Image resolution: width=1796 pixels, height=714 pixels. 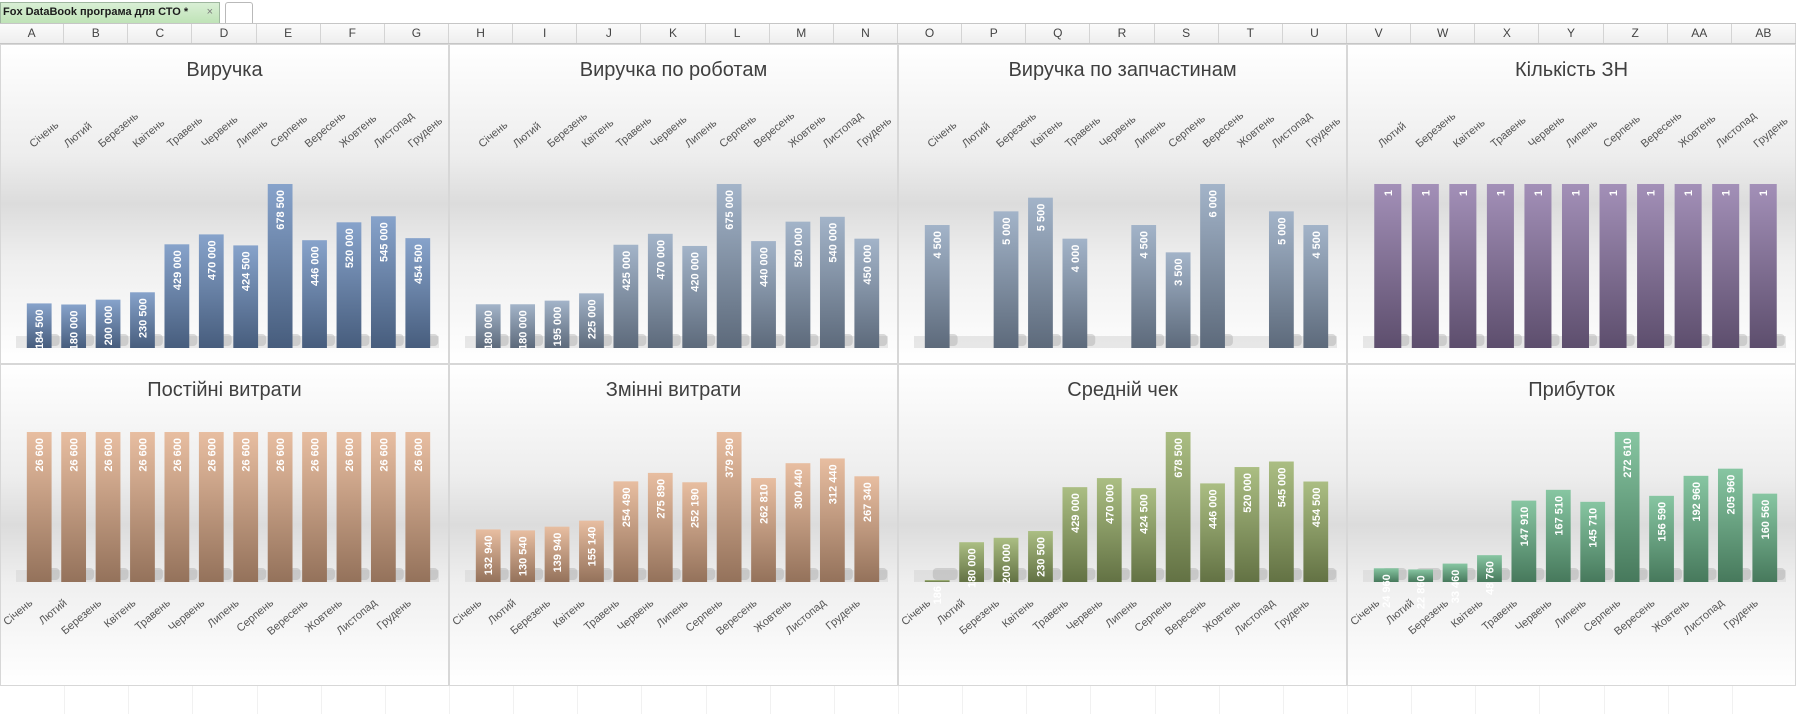 I want to click on column-header-k: K, so click(x=673, y=33).